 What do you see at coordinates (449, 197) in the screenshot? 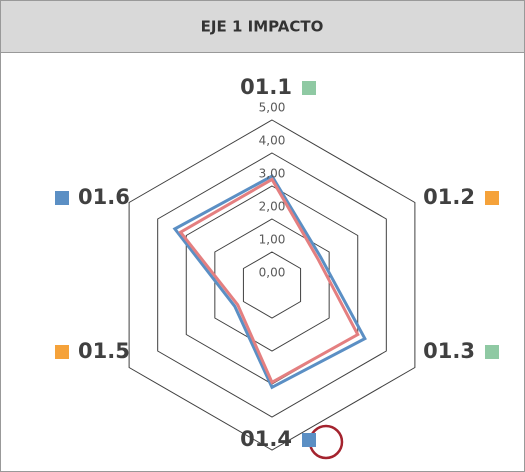
I see `category-label: 01.2` at bounding box center [449, 197].